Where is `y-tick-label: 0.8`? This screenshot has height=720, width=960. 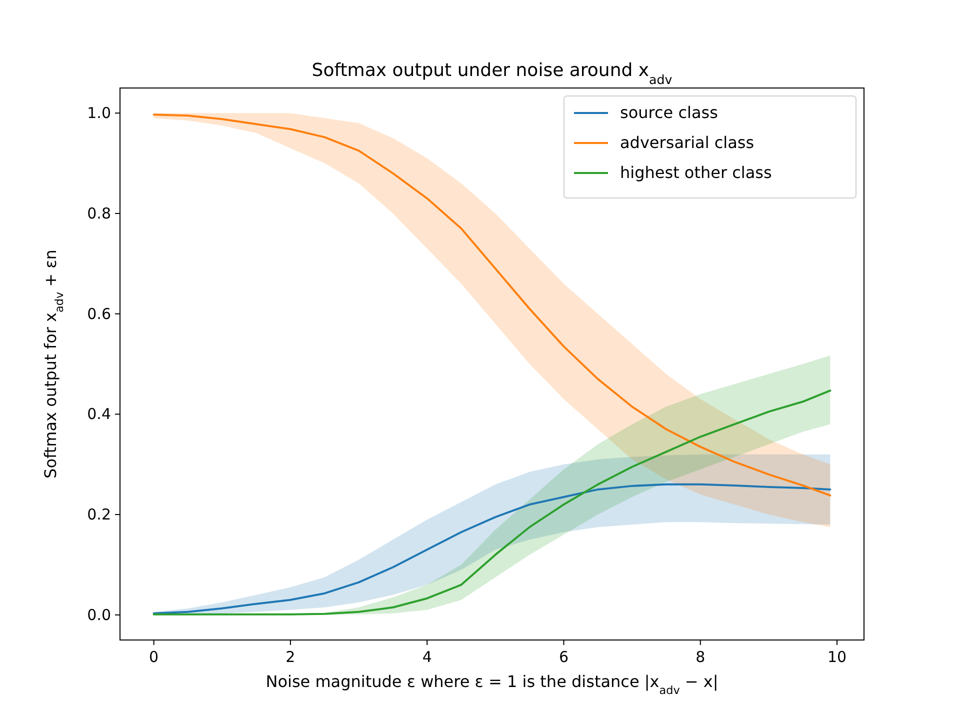 y-tick-label: 0.8 is located at coordinates (99, 213).